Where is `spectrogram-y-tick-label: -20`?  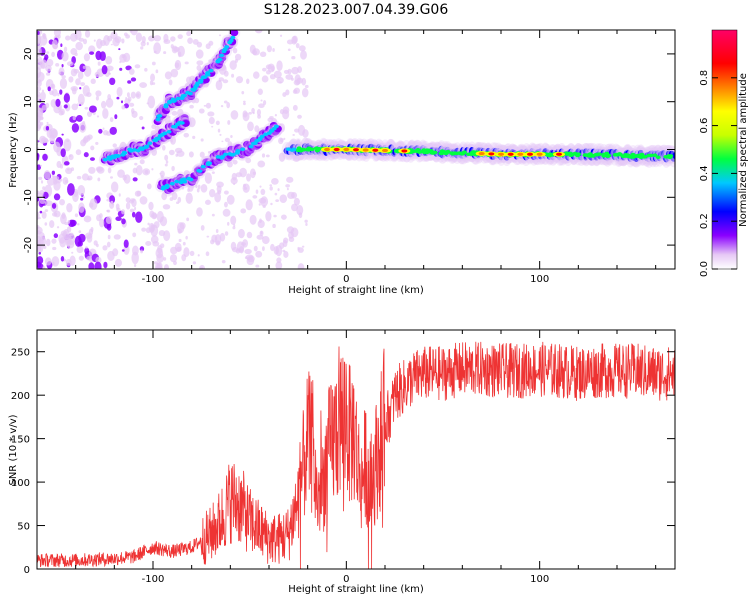 spectrogram-y-tick-label: -20 is located at coordinates (28, 245).